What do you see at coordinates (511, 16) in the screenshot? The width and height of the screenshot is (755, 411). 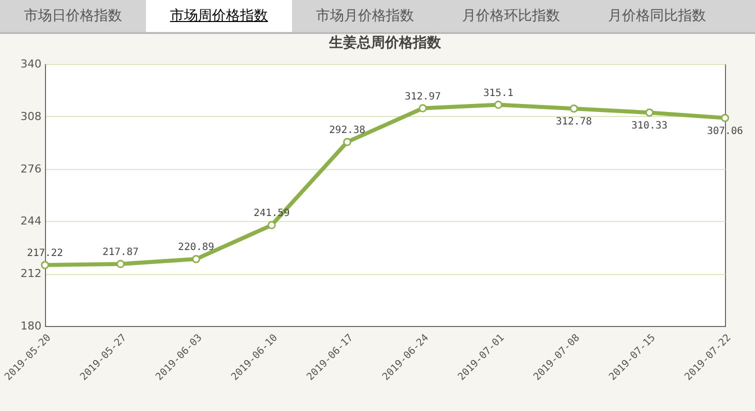 I see `text: 月价格环比指数` at bounding box center [511, 16].